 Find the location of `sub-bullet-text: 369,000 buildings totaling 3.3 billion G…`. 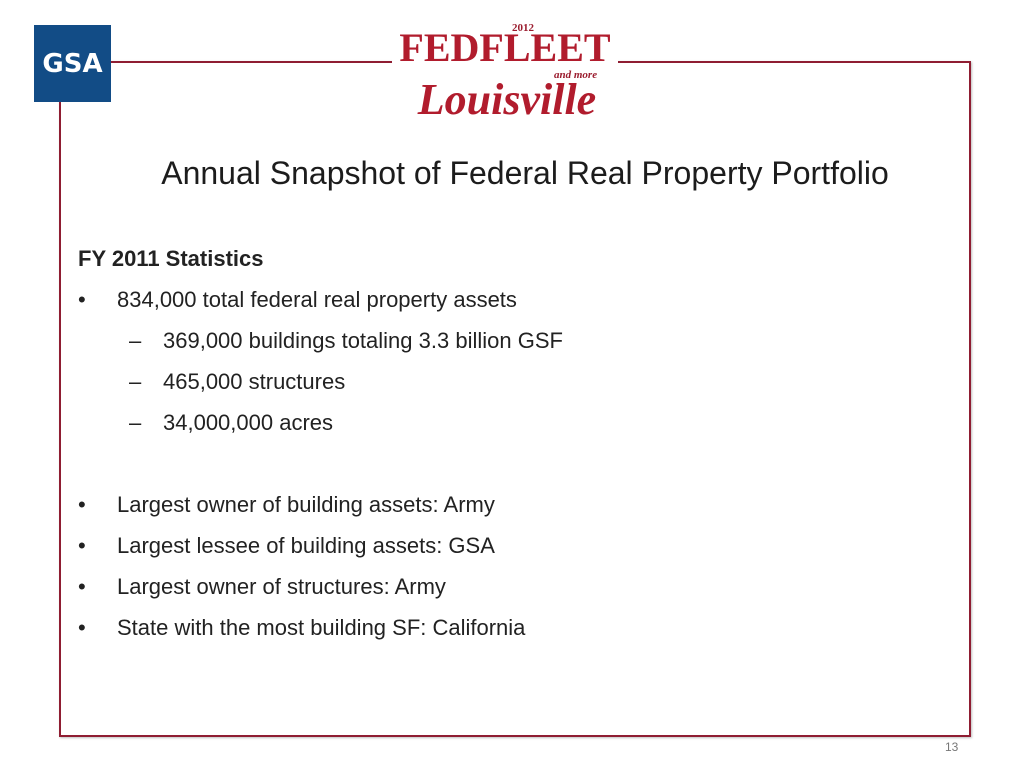

sub-bullet-text: 369,000 buildings totaling 3.3 billion G… is located at coordinates (363, 340).